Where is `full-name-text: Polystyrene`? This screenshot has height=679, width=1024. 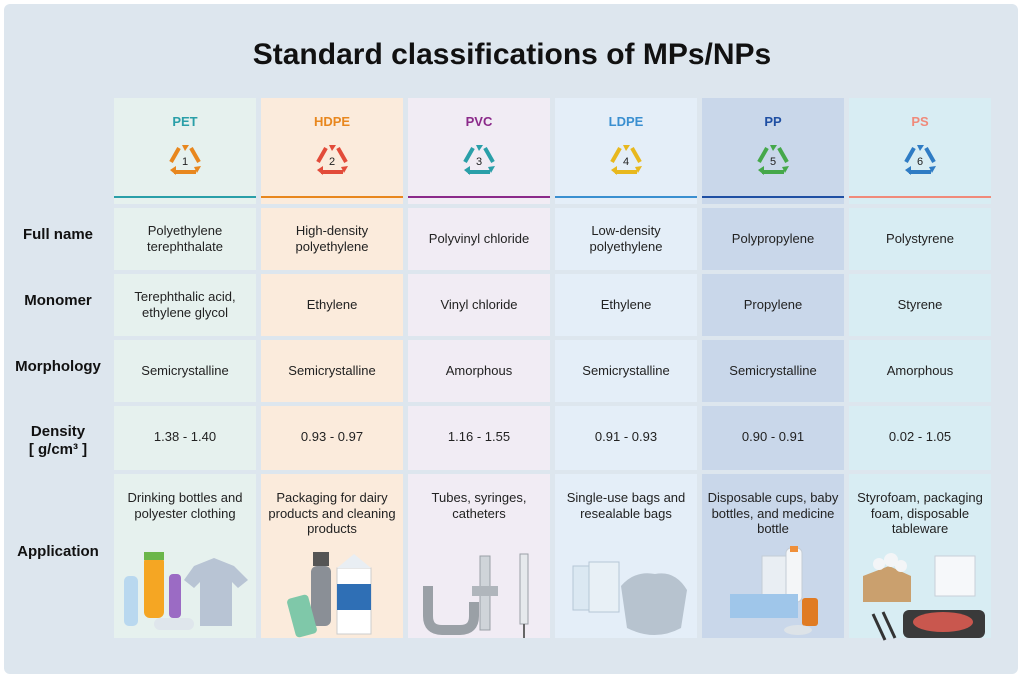 full-name-text: Polystyrene is located at coordinates (920, 238).